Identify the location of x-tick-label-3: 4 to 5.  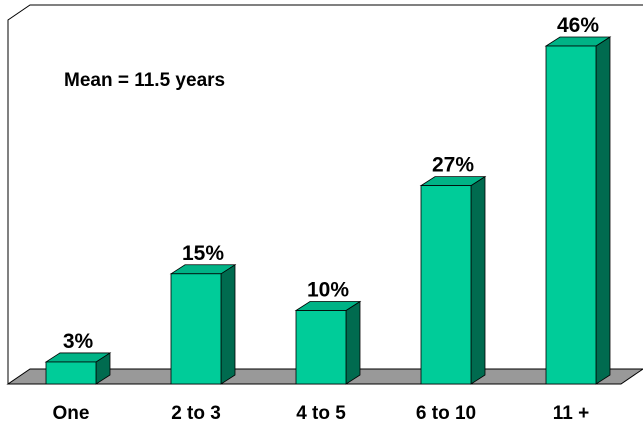
(321, 413).